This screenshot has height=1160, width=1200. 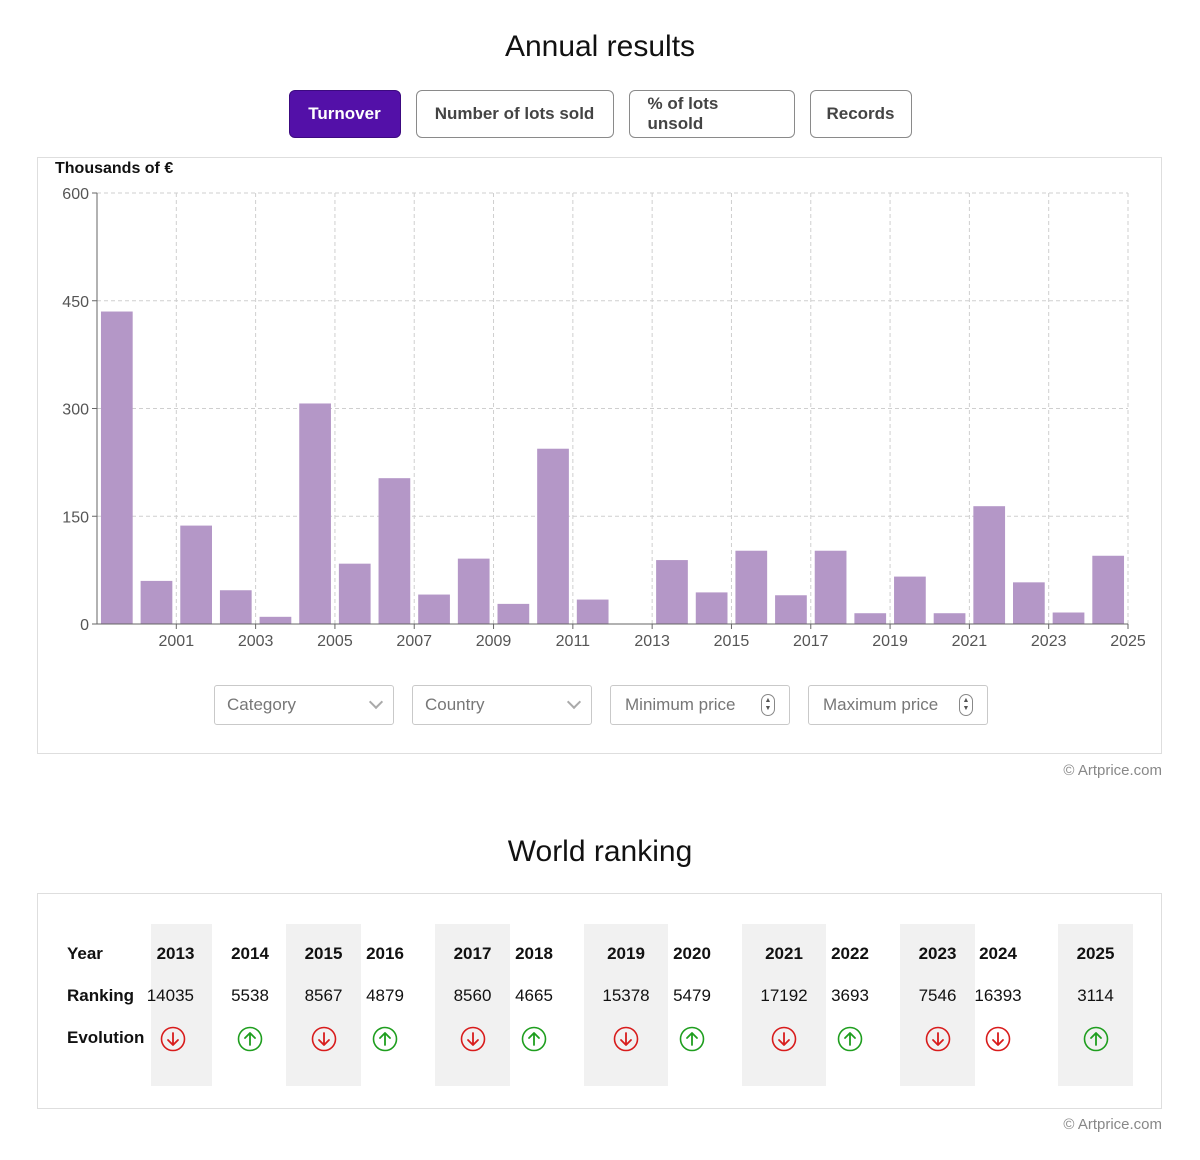 I want to click on ranking-year: 2022, so click(x=850, y=953).